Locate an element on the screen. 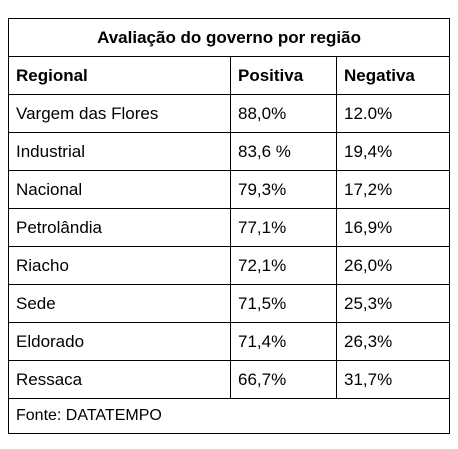  header-cell: Regional is located at coordinates (119, 75).